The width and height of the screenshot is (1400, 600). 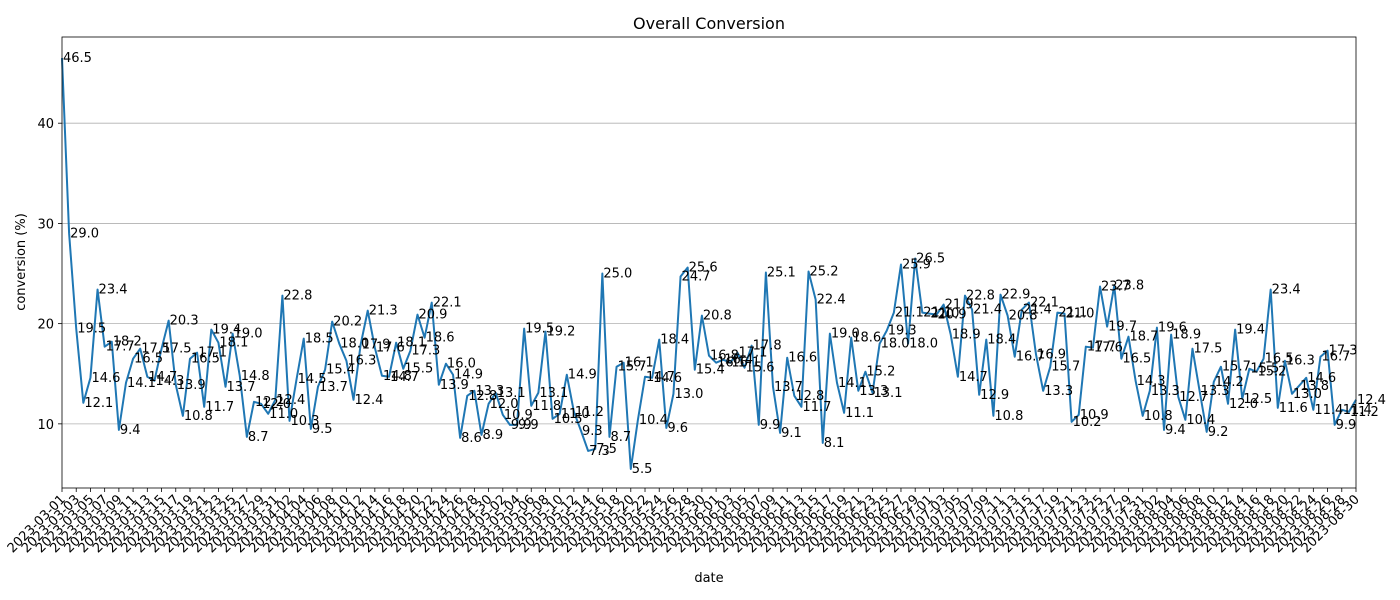 What do you see at coordinates (1037, 310) in the screenshot?
I see `data-label: 21.4` at bounding box center [1037, 310].